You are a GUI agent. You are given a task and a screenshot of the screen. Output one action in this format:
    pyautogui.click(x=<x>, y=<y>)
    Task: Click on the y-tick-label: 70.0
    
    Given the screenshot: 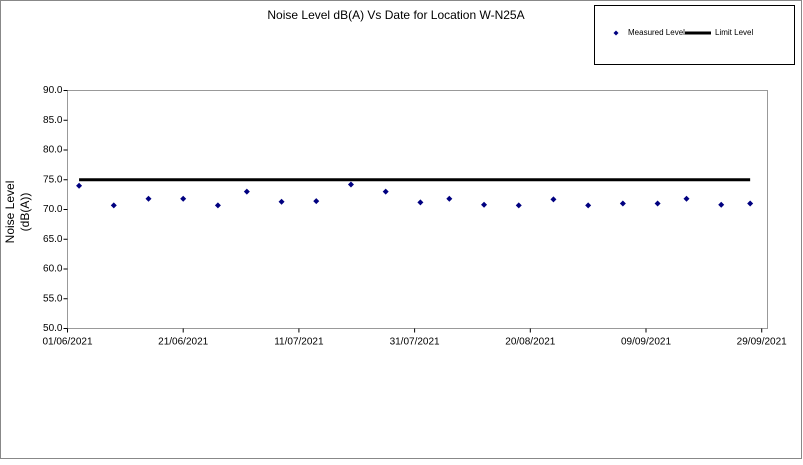 What is the action you would take?
    pyautogui.click(x=53, y=209)
    